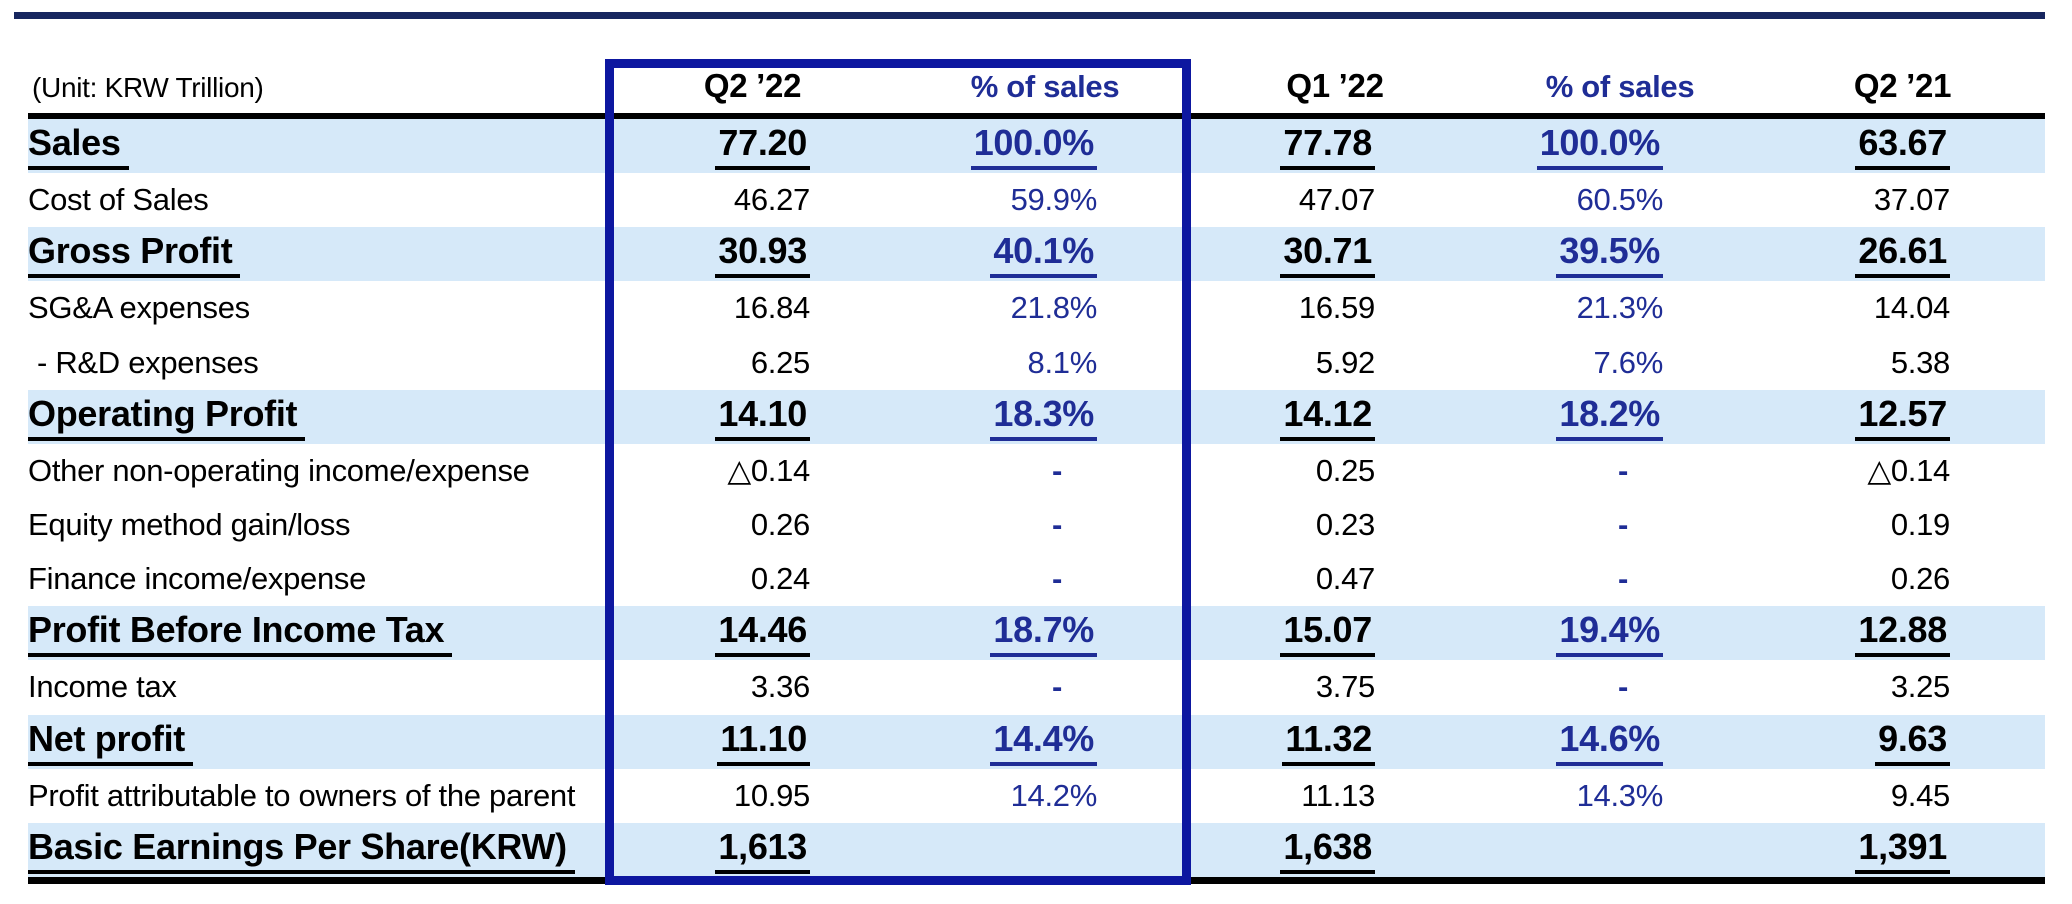 Image resolution: width=2072 pixels, height=904 pixels. I want to click on cell-value: 18.7%, so click(1043, 633).